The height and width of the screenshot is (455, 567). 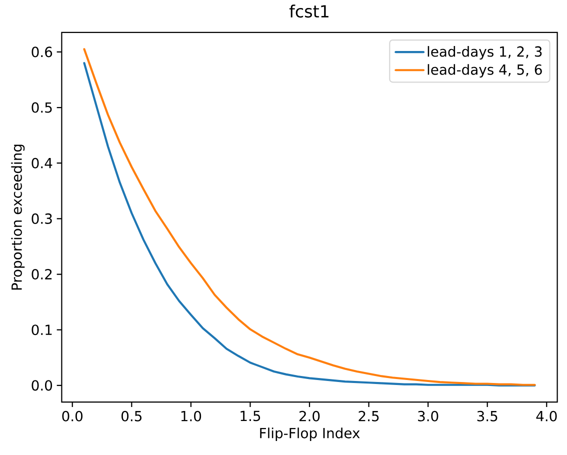 What do you see at coordinates (42, 330) in the screenshot?
I see `y-tick-label: 0.1` at bounding box center [42, 330].